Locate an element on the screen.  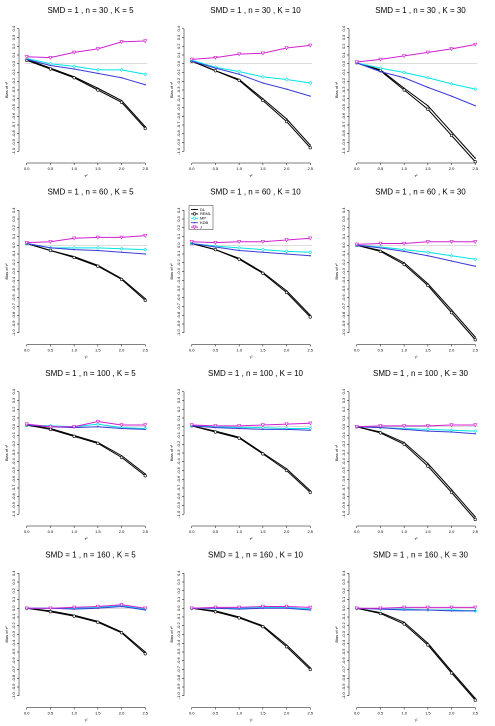
y-tick-label: 0.3 is located at coordinates (343, 400).